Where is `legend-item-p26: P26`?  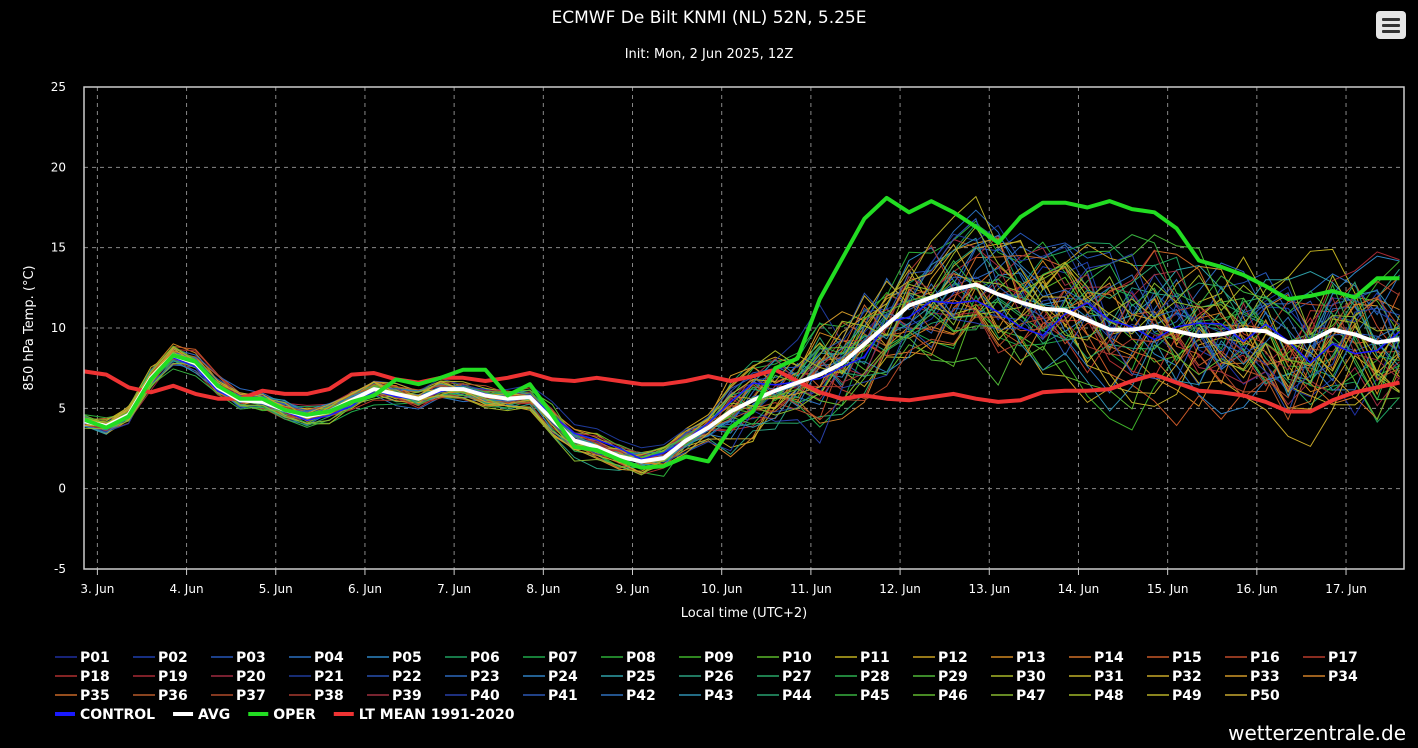 legend-item-p26: P26 is located at coordinates (719, 677).